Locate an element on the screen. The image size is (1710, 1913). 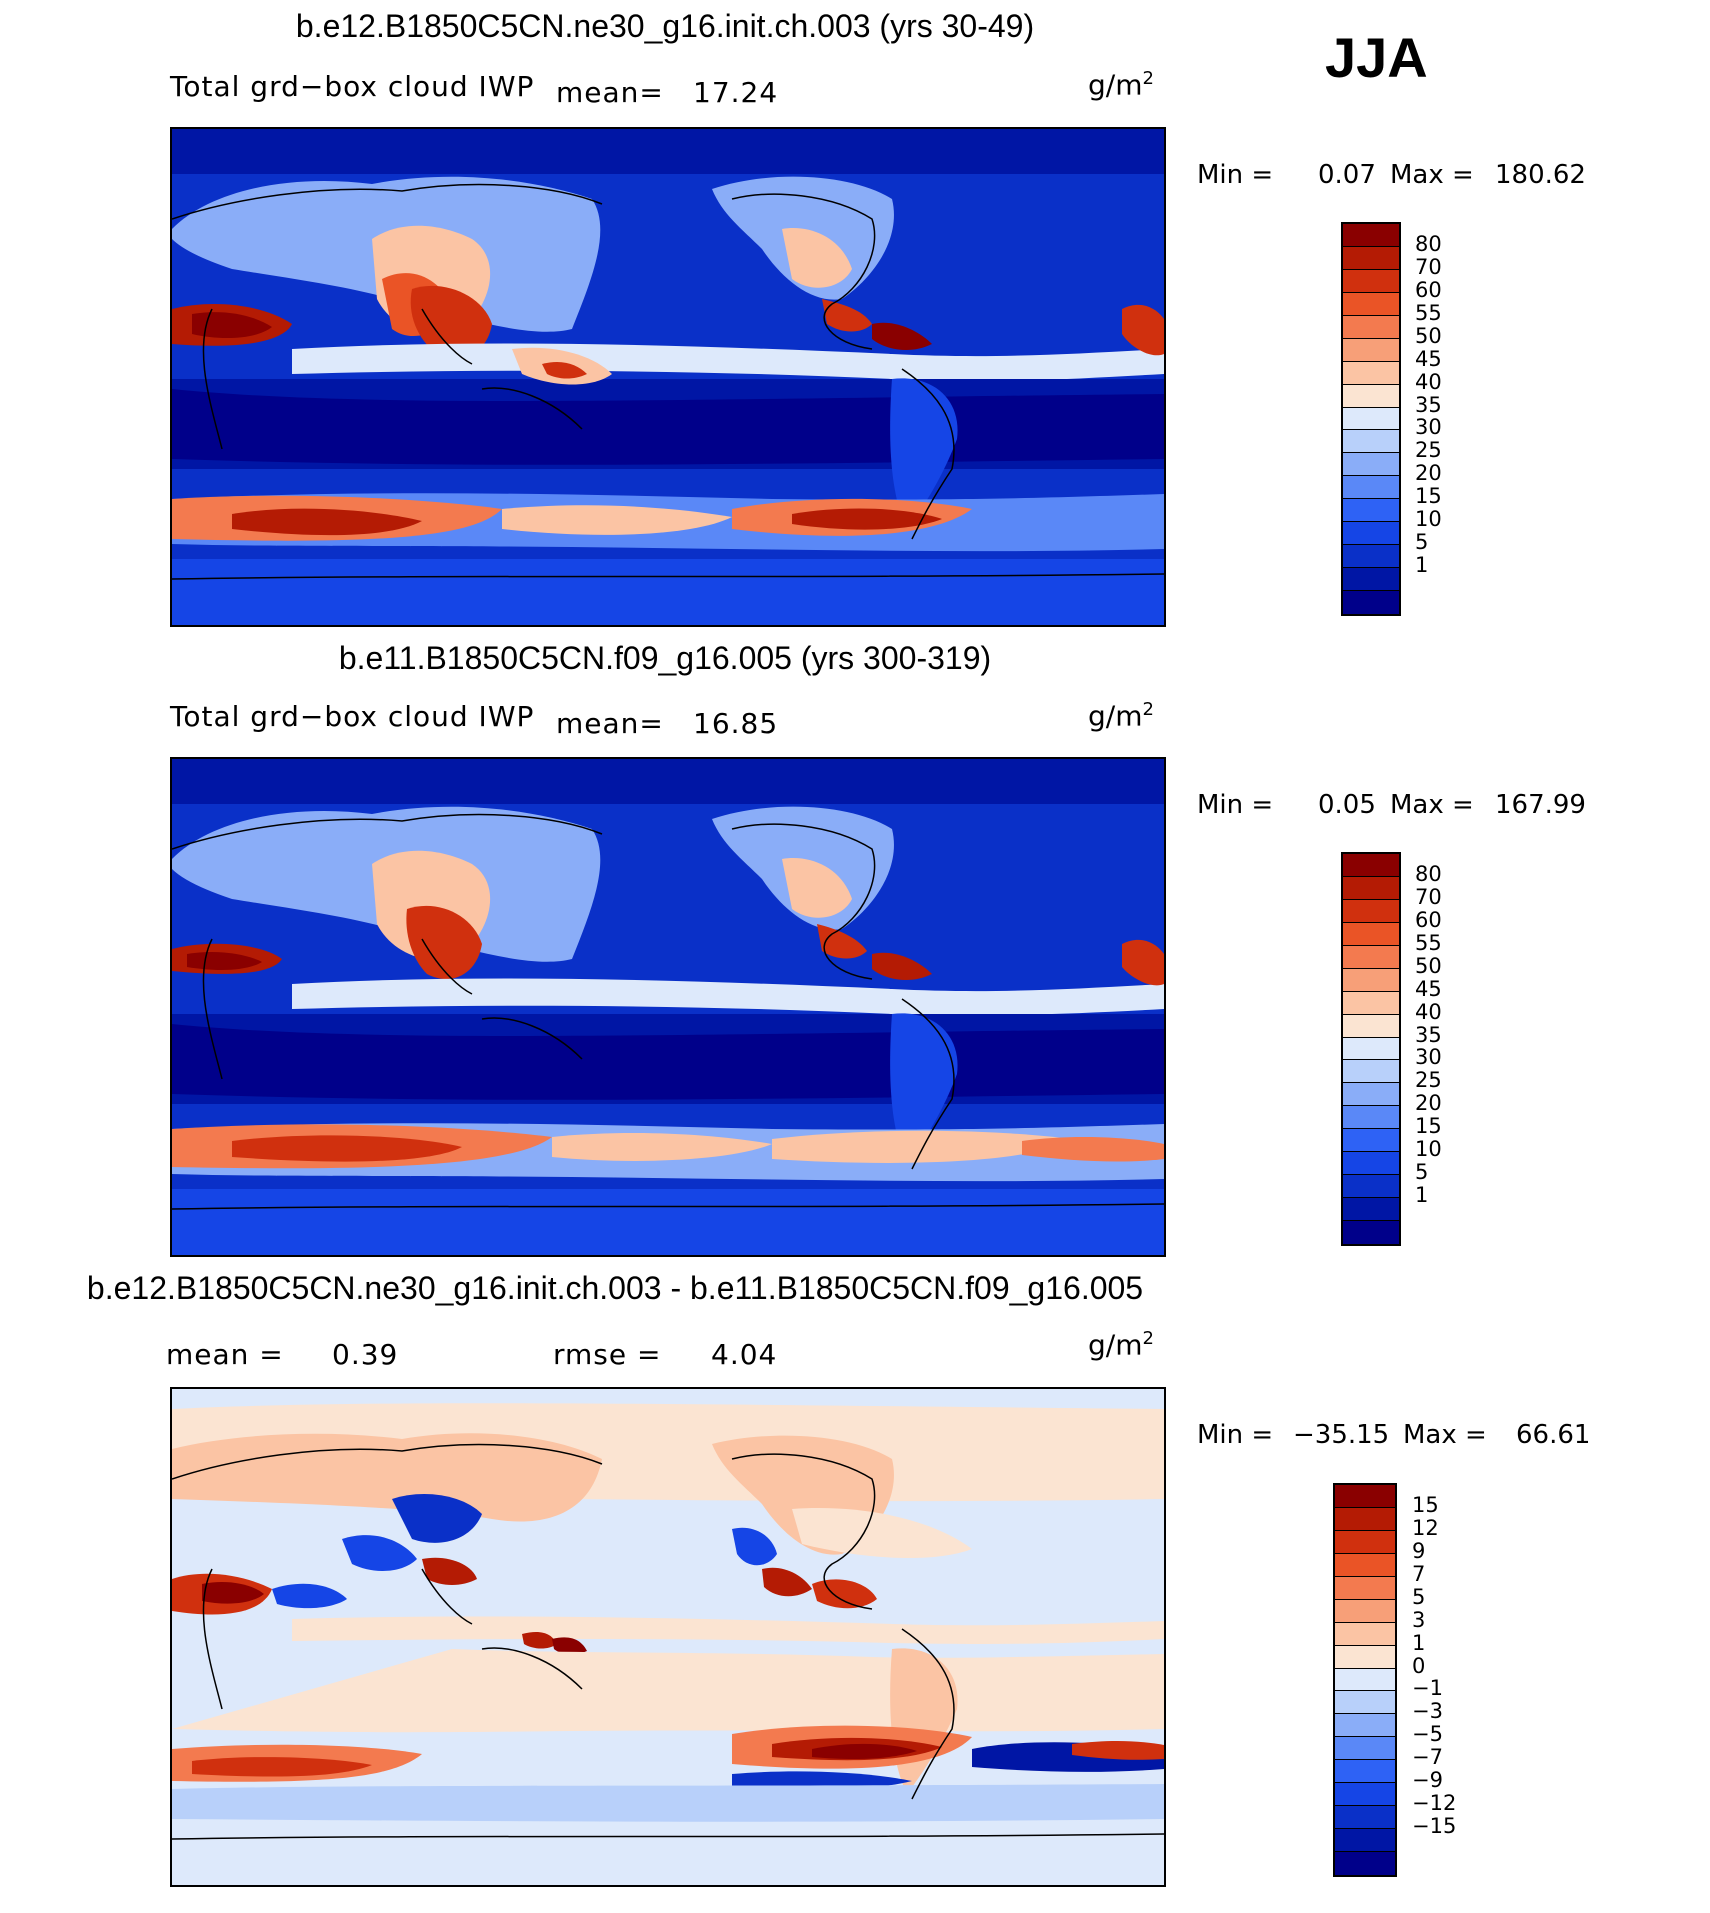
panel-1-mean-label: mean= is located at coordinates (610, 92).